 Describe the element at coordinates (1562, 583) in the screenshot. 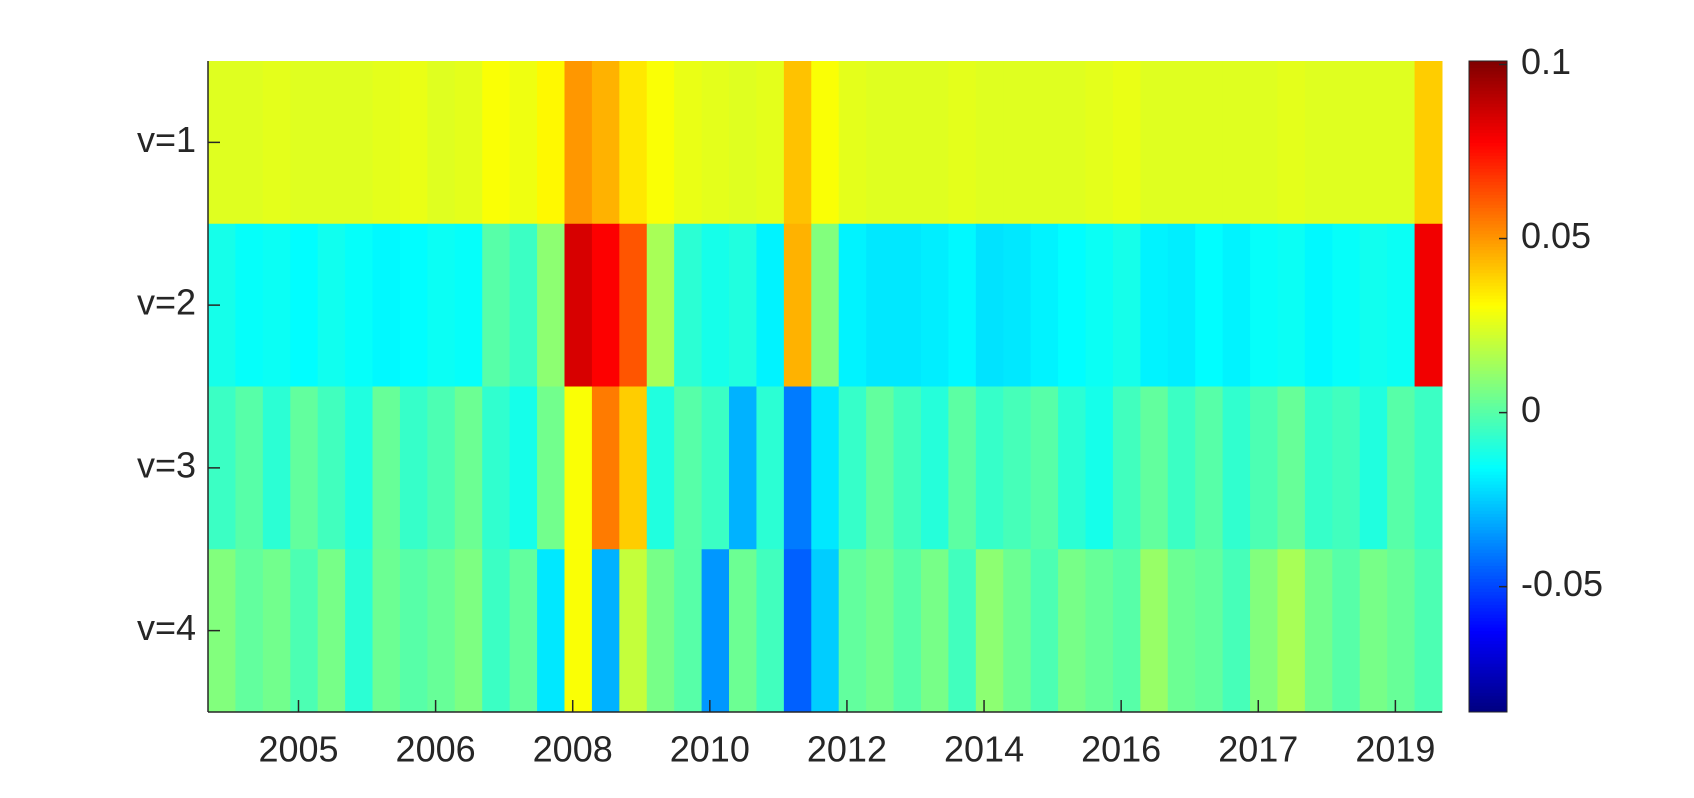

I see `colorbar-tick-label: -0.05` at that location.